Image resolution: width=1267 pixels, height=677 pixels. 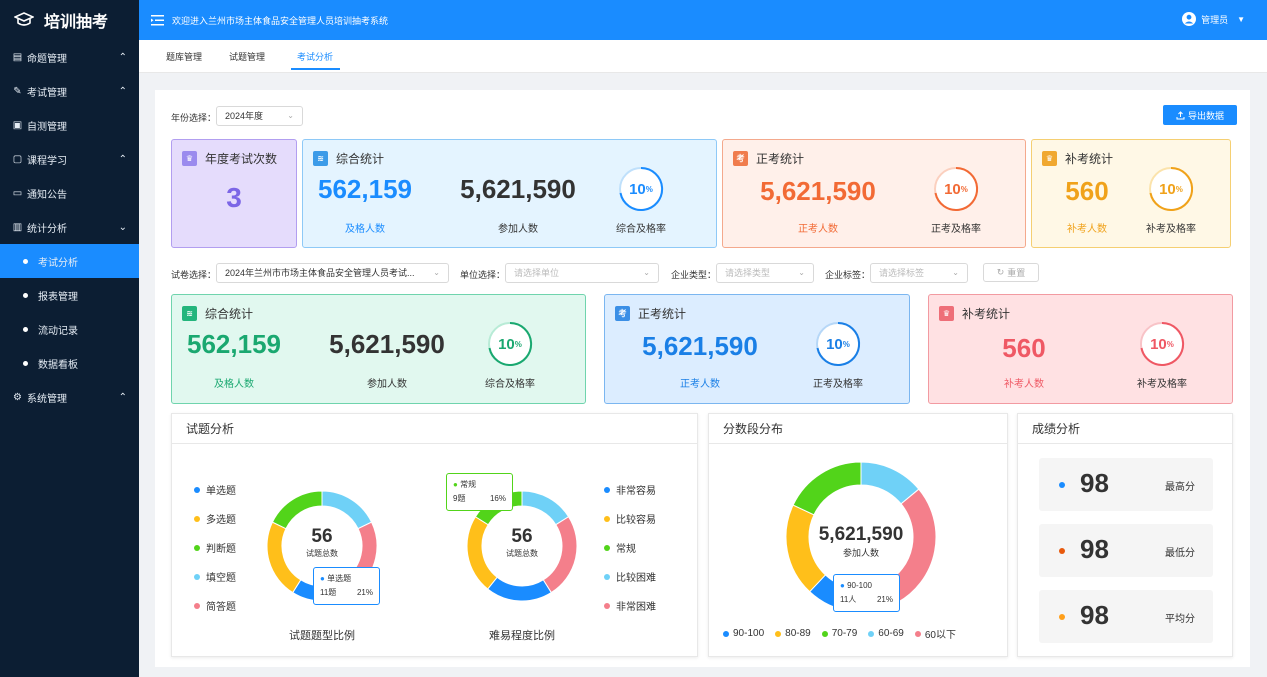 I want to click on reset-button: ↻ 重置, so click(x=1011, y=272).